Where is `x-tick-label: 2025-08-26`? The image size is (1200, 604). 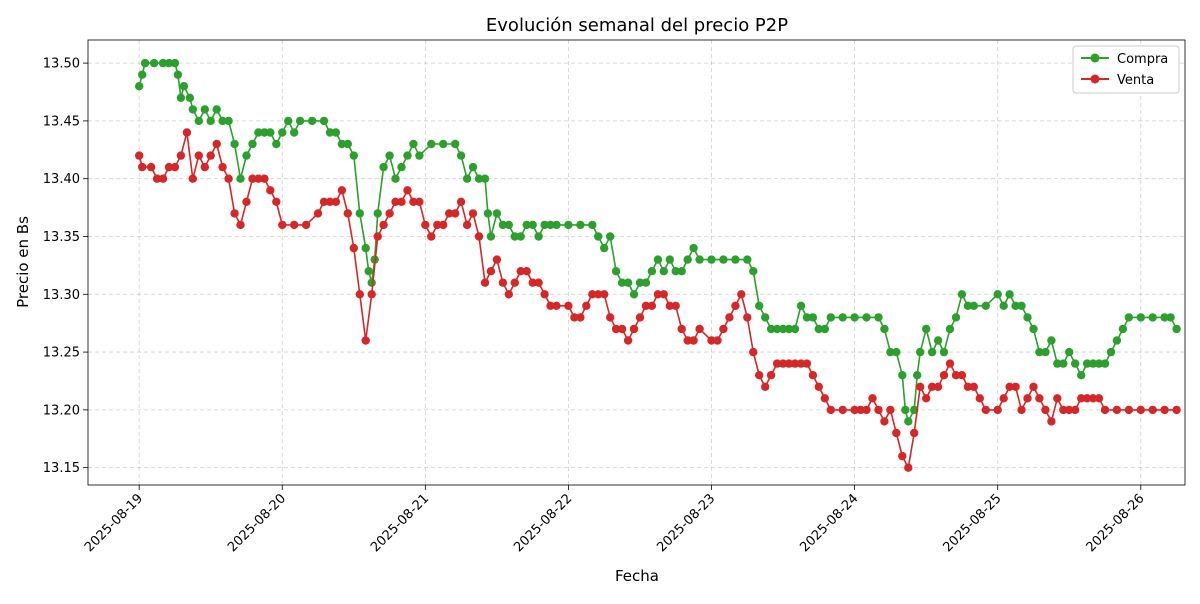 x-tick-label: 2025-08-26 is located at coordinates (1116, 523).